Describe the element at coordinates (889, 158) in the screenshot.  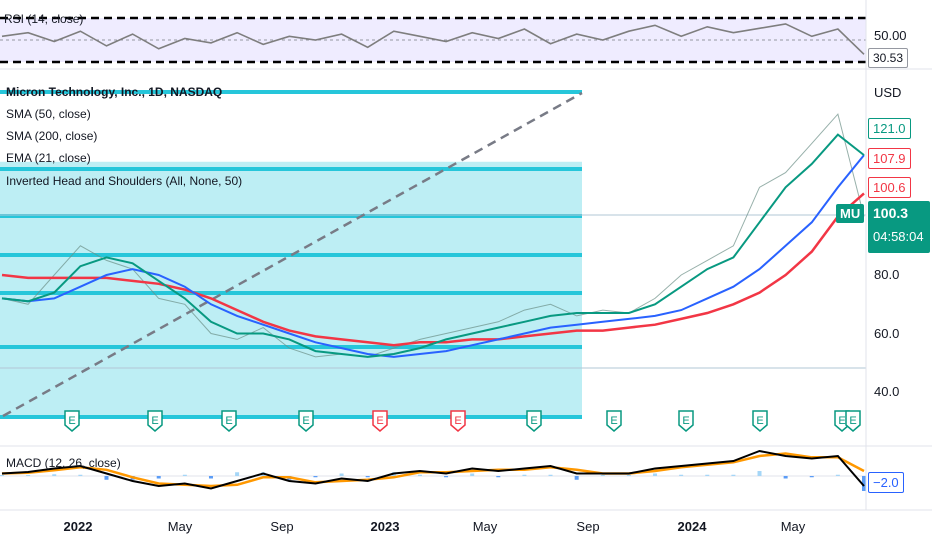
I see `ema21-value-tag: 107.9` at that location.